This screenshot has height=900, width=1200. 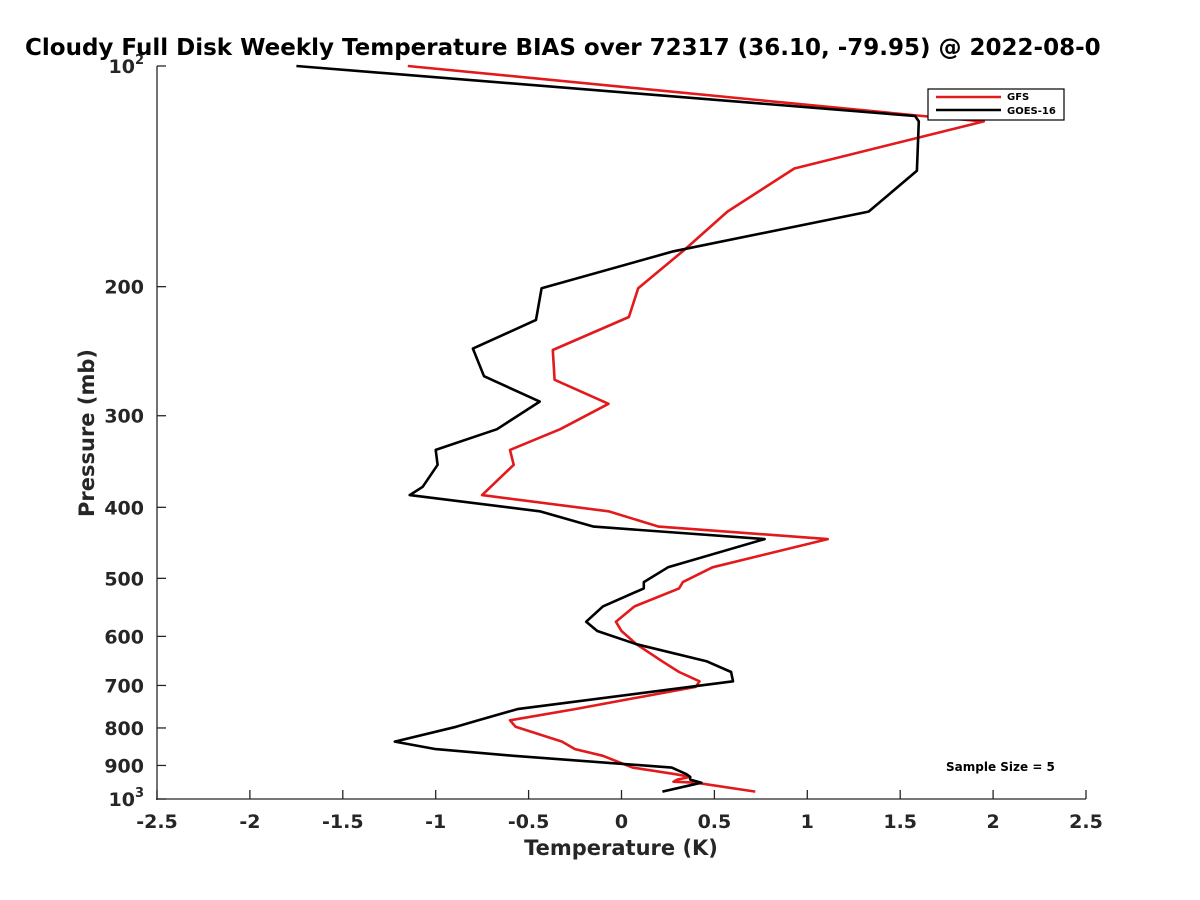 What do you see at coordinates (807, 822) in the screenshot?
I see `x-tick-label: 1` at bounding box center [807, 822].